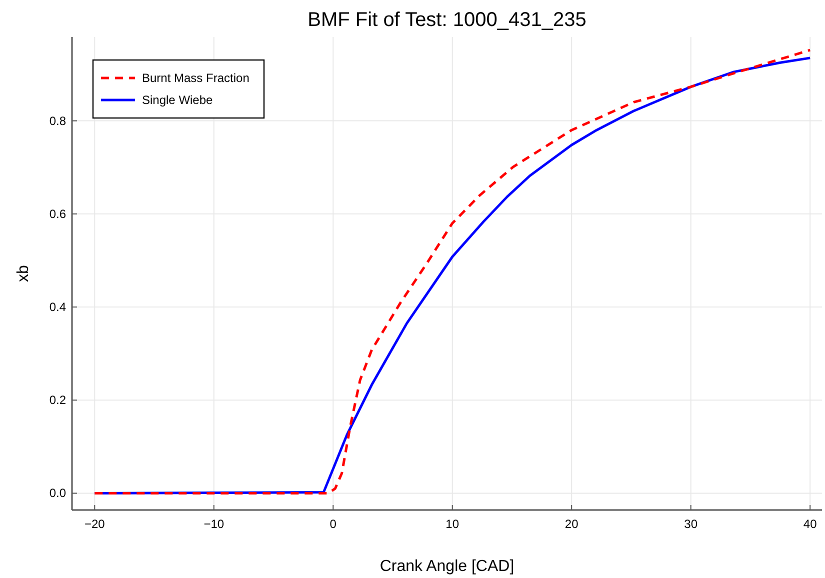 The height and width of the screenshot is (578, 825). Describe the element at coordinates (447, 20) in the screenshot. I see `chart-title: BMF Fit of Test: 1000_431_235` at that location.